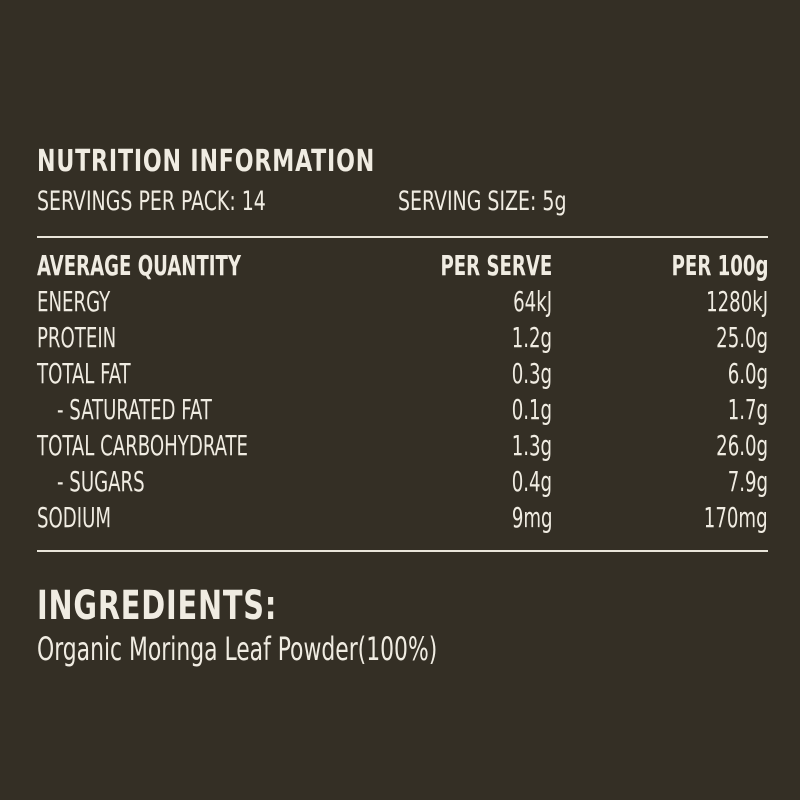 The height and width of the screenshot is (800, 800). I want to click on top-divider, so click(402, 237).